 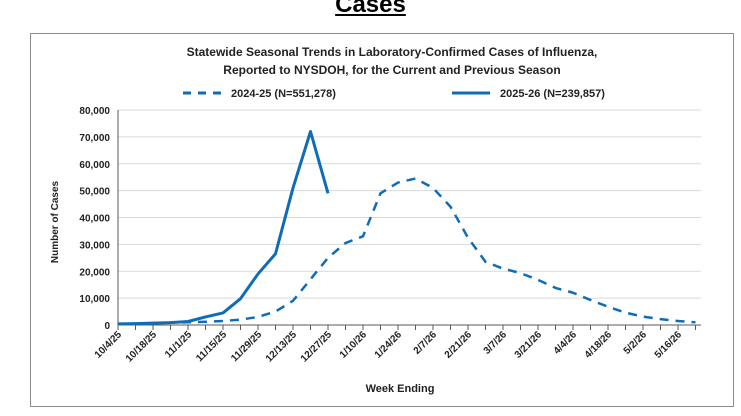 What do you see at coordinates (400, 389) in the screenshot?
I see `x-axis-label: Week Ending` at bounding box center [400, 389].